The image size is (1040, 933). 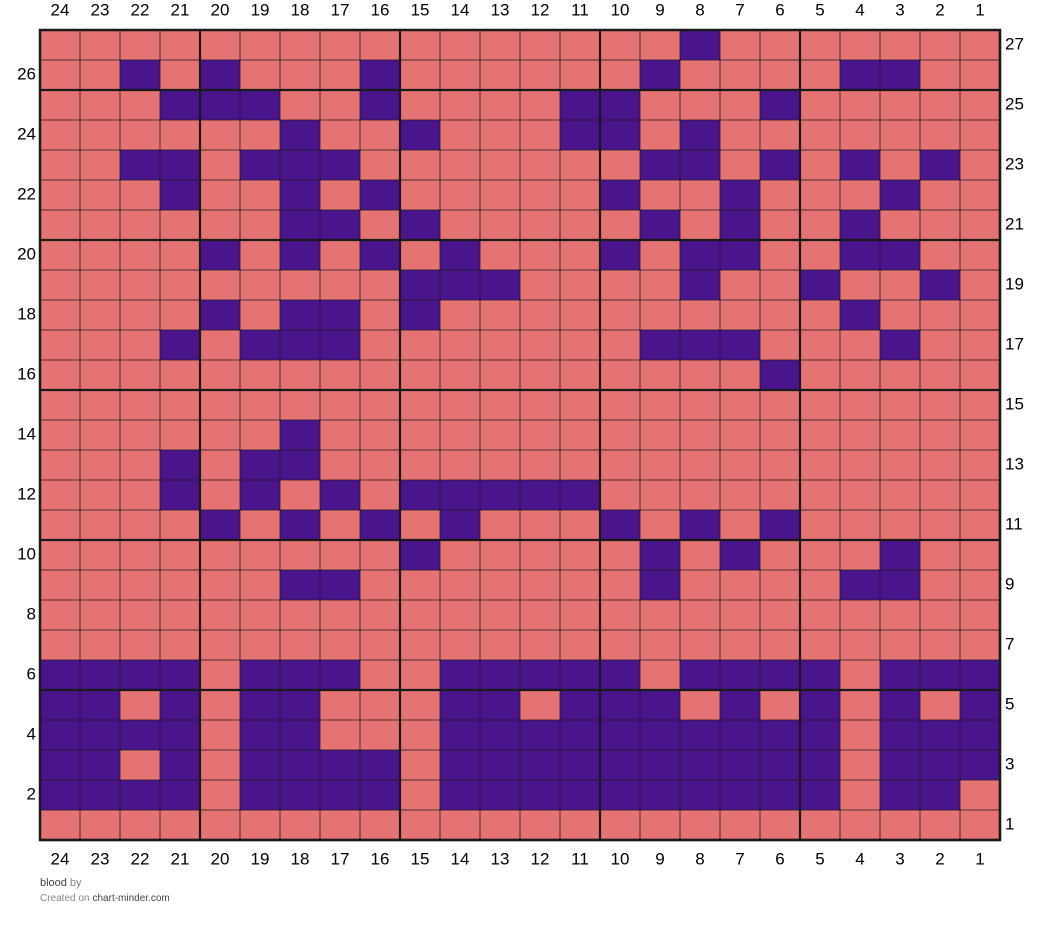 What do you see at coordinates (820, 585) in the screenshot?
I see `cell-r9-c5` at bounding box center [820, 585].